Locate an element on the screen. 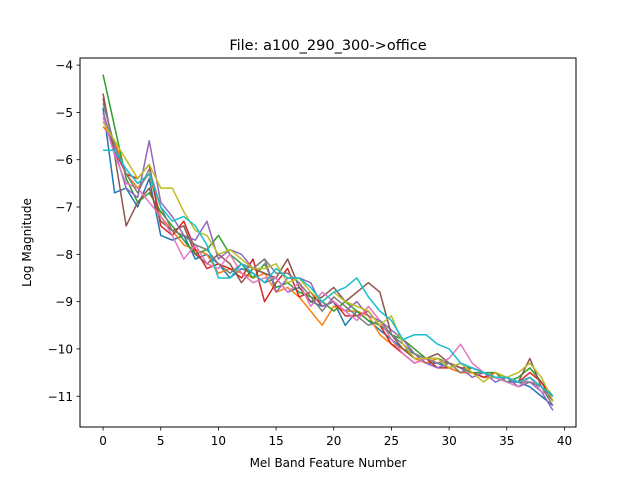  y-axis-label: Log Magnitude is located at coordinates (27, 242).